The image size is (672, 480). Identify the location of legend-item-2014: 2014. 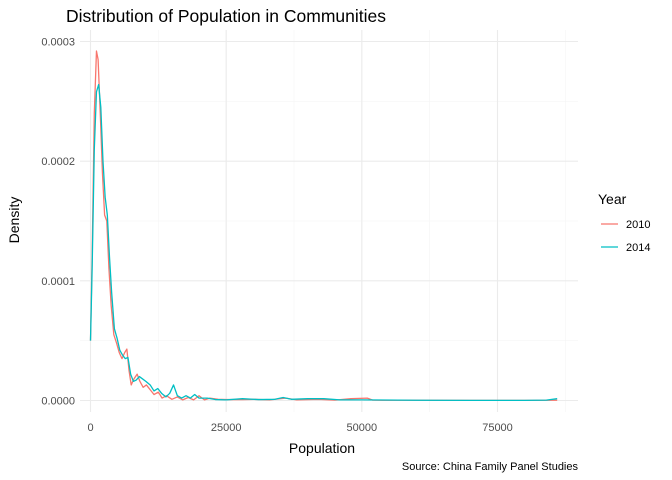
(625, 248).